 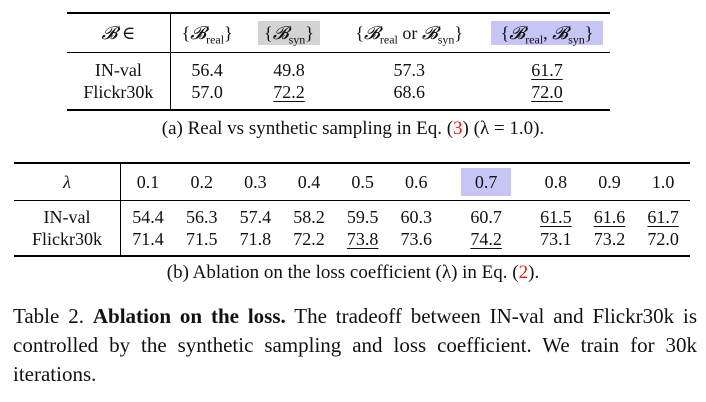 What do you see at coordinates (486, 239) in the screenshot?
I see `underlined-value: 74.2` at bounding box center [486, 239].